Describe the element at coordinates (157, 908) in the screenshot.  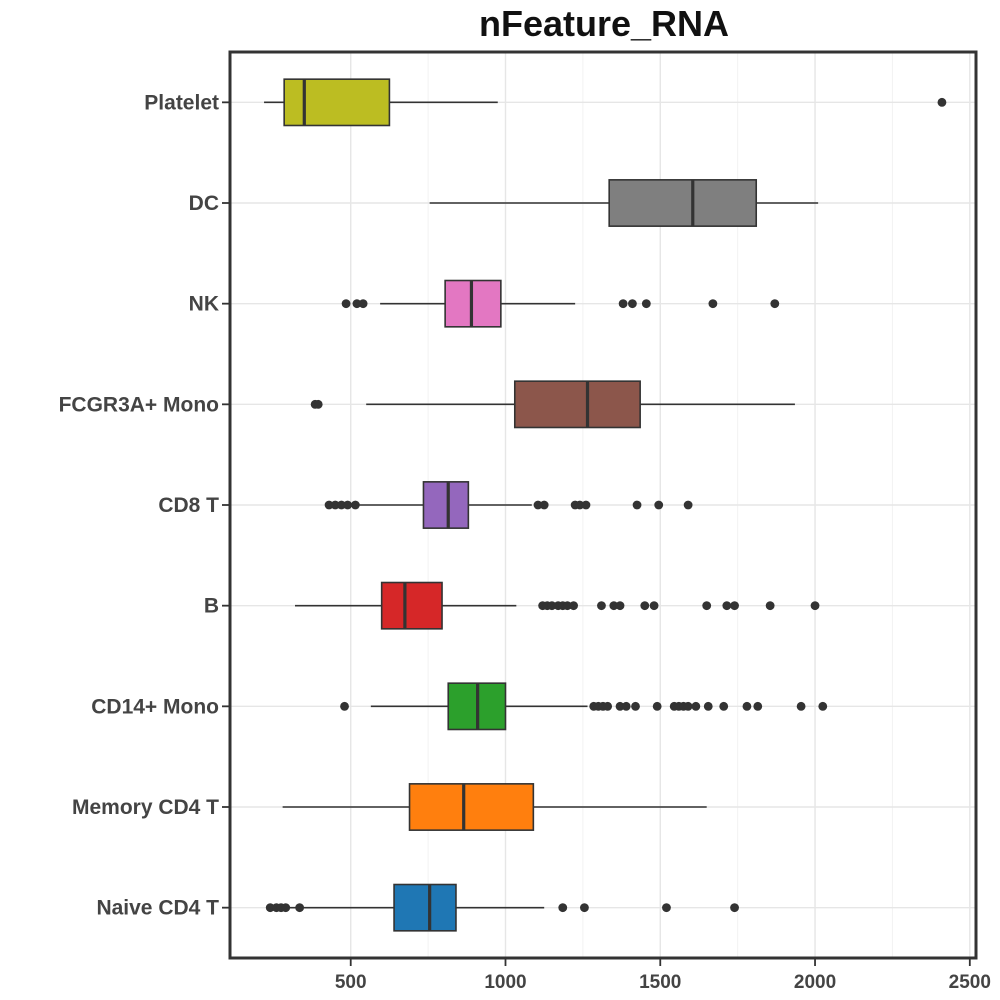
I see `y-tick-label: Naive CD4 T` at that location.